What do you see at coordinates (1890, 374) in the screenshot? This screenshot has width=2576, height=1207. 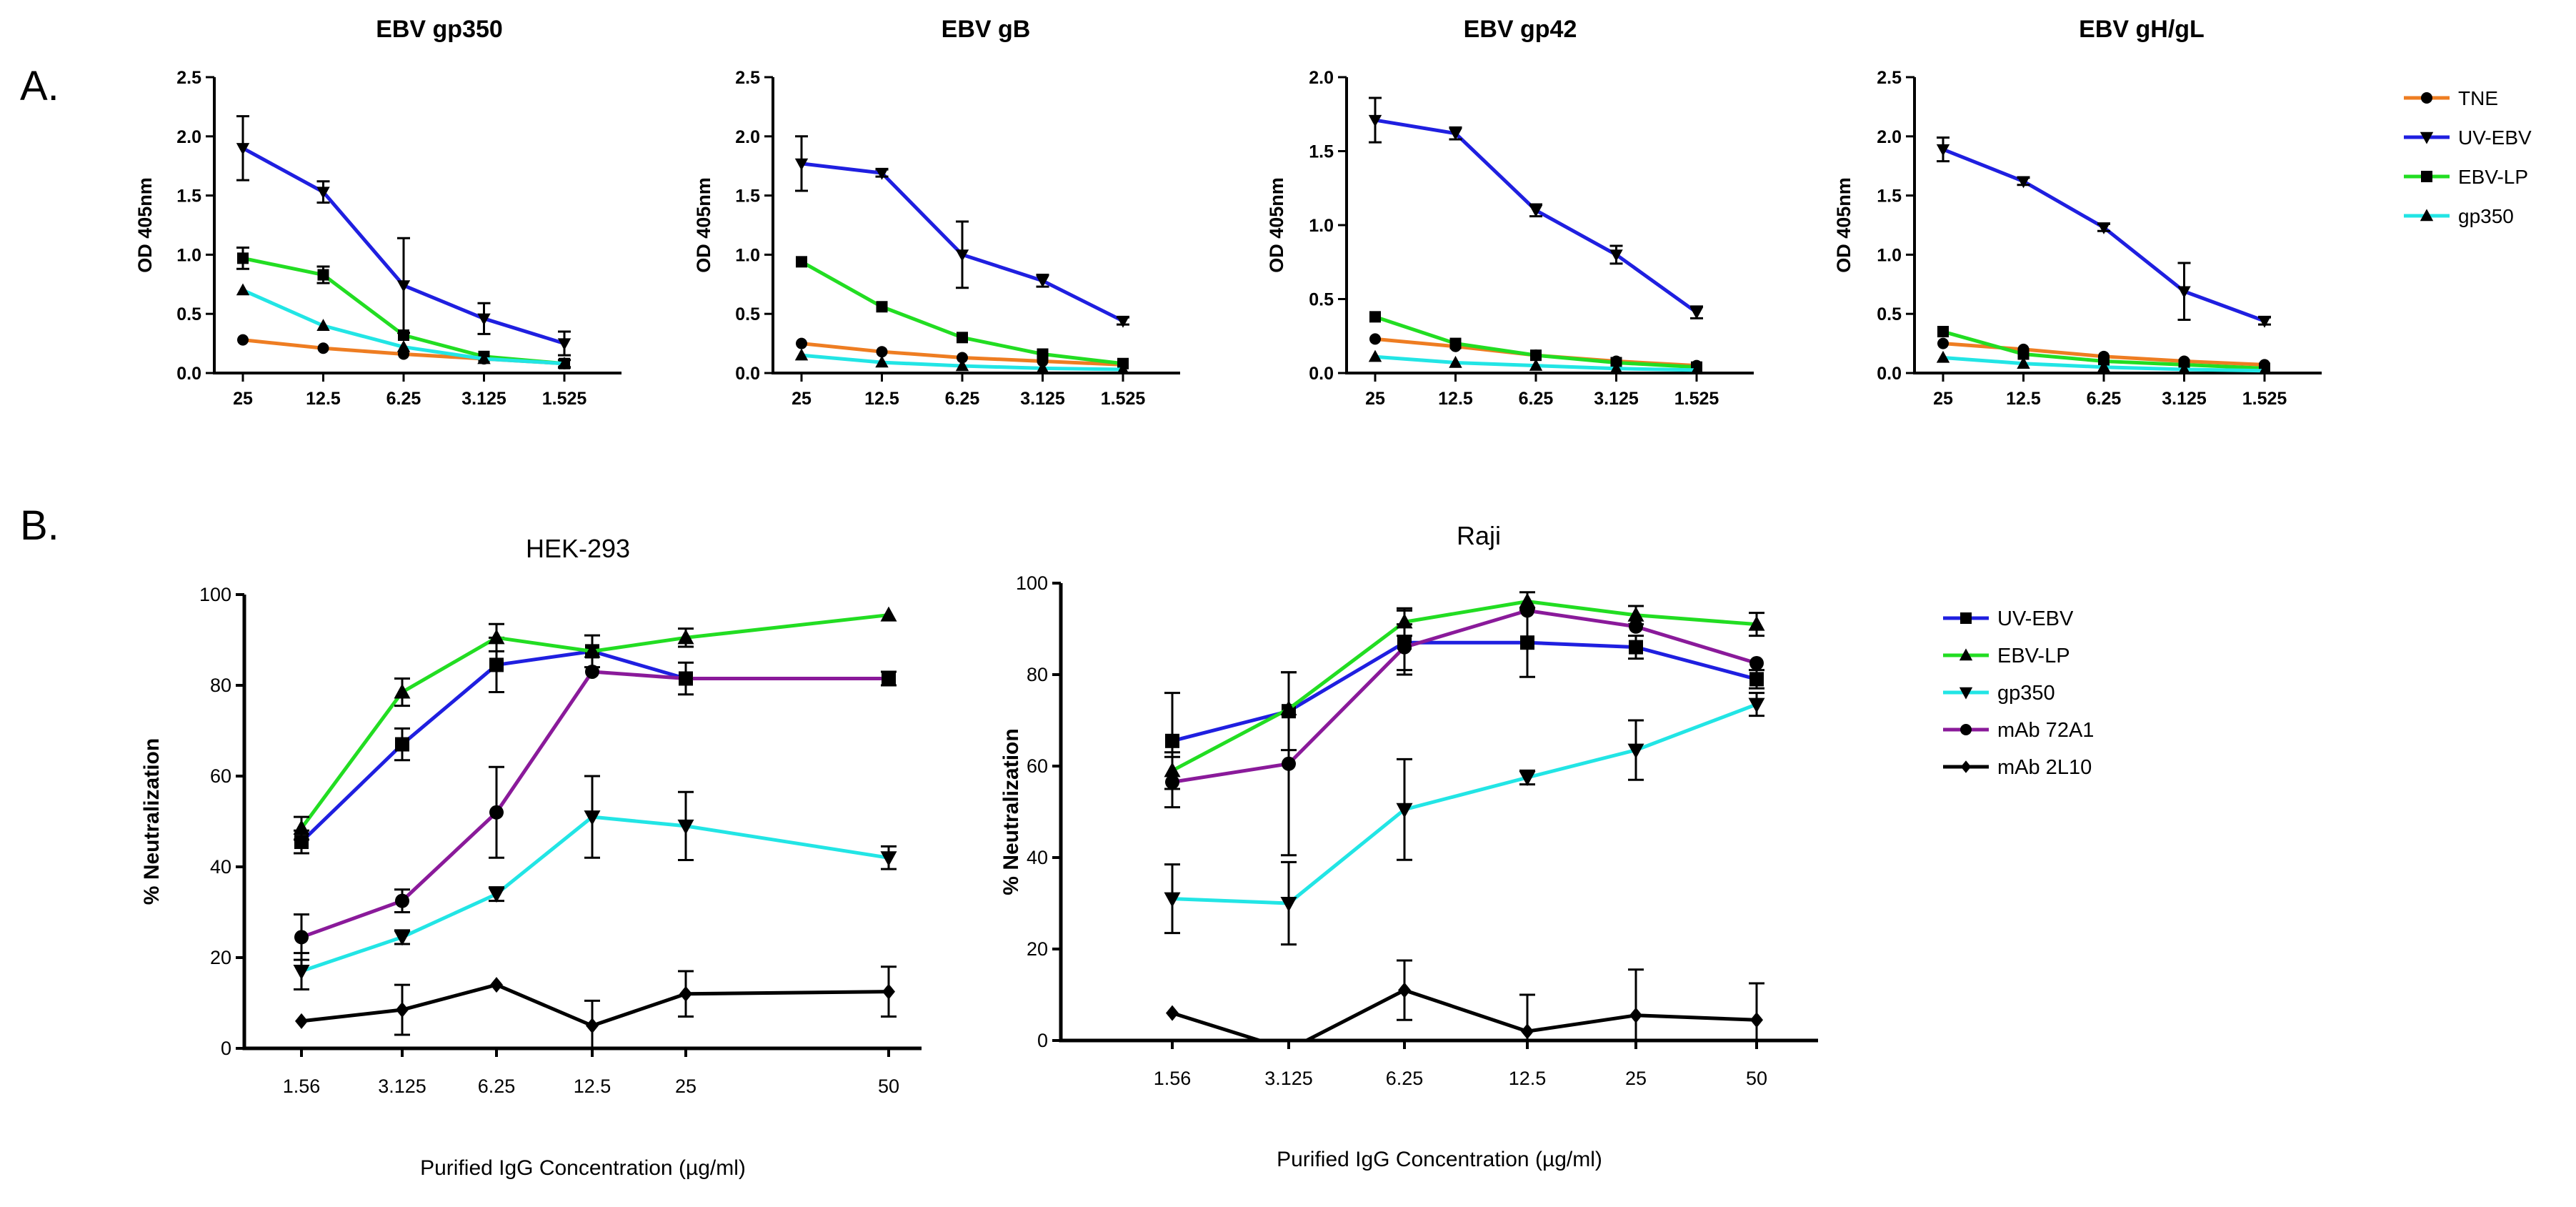 I see `y-tick-label-ebv-gh-gl: 0.0` at bounding box center [1890, 374].